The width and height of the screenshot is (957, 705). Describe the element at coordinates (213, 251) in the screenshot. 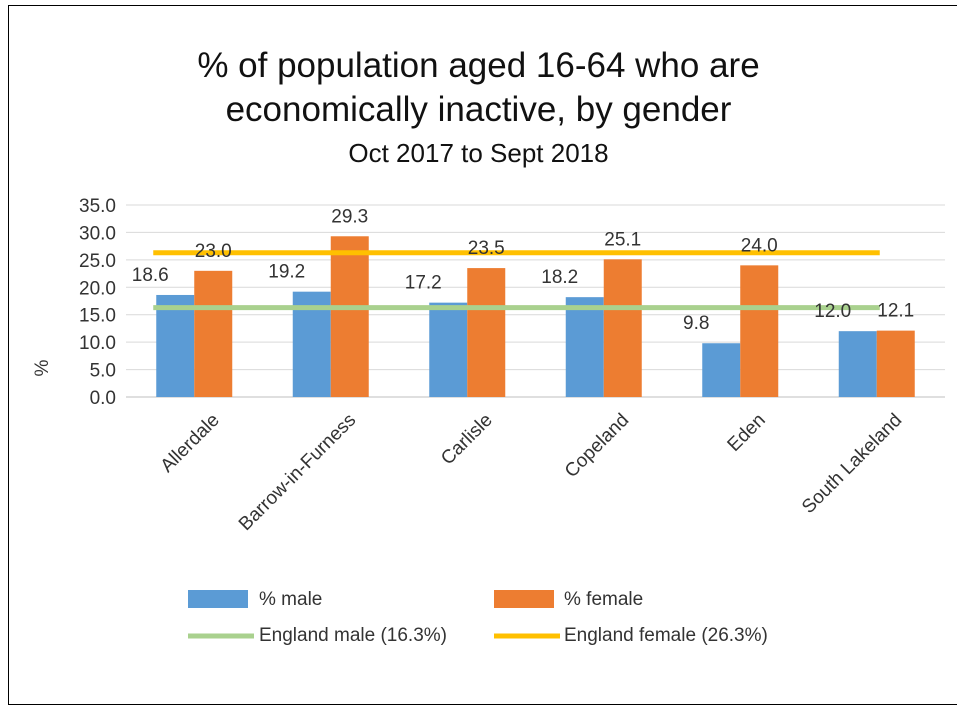

I see `data-label-female: 23.0` at that location.